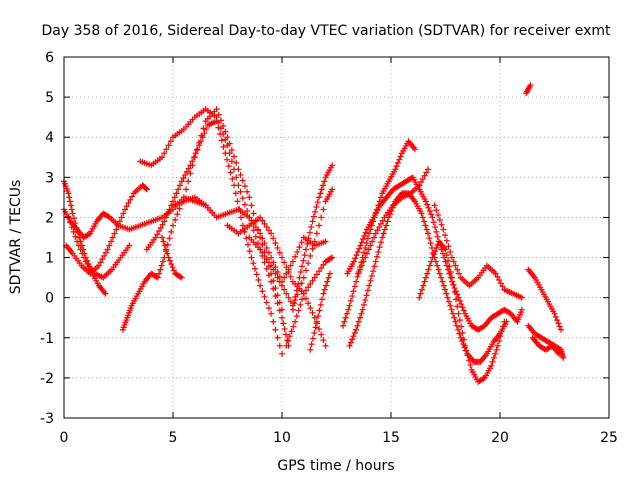 The height and width of the screenshot is (480, 640). Describe the element at coordinates (249, 239) in the screenshot. I see `series-arc9` at that location.